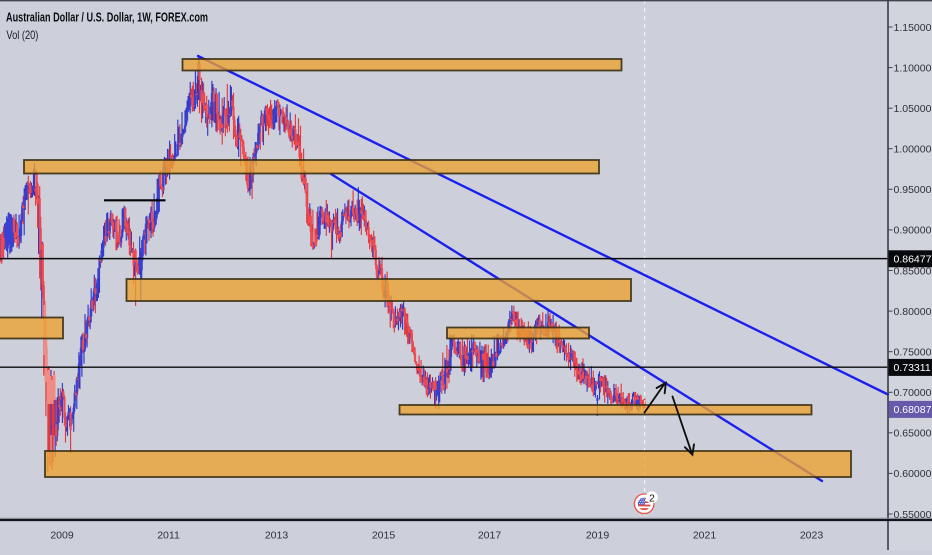 The width and height of the screenshot is (932, 555). Describe the element at coordinates (913, 109) in the screenshot. I see `svg-text: 1.05000` at that location.